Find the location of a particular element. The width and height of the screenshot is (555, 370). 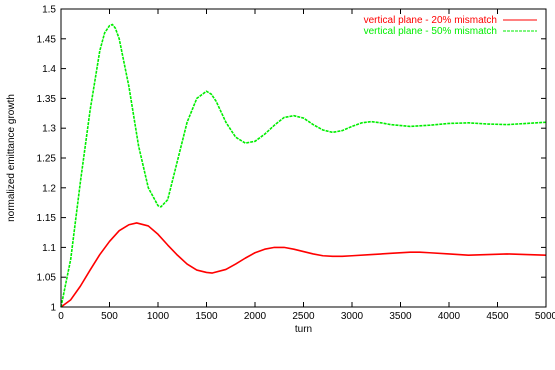

legend-label: vertical plane - 20% mismatch is located at coordinates (430, 20).